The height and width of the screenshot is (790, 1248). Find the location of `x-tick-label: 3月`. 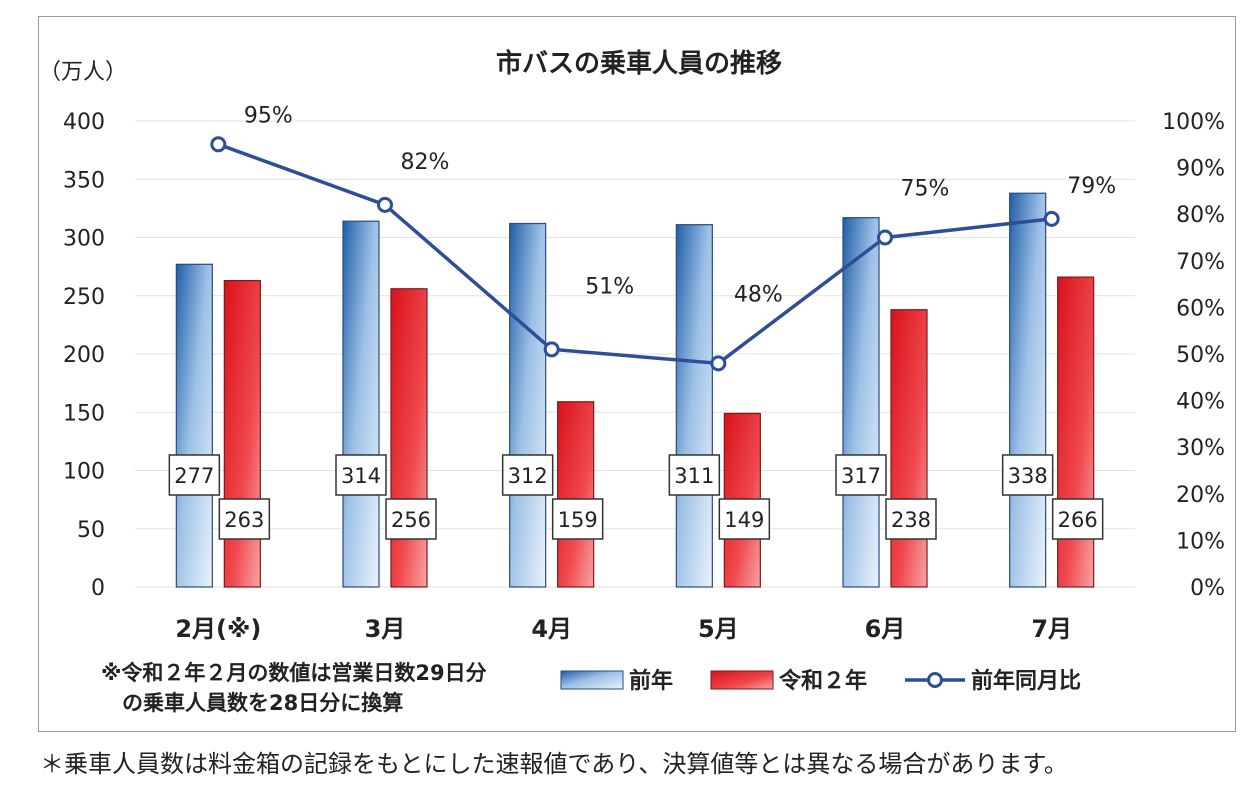

x-tick-label: 3月 is located at coordinates (385, 629).